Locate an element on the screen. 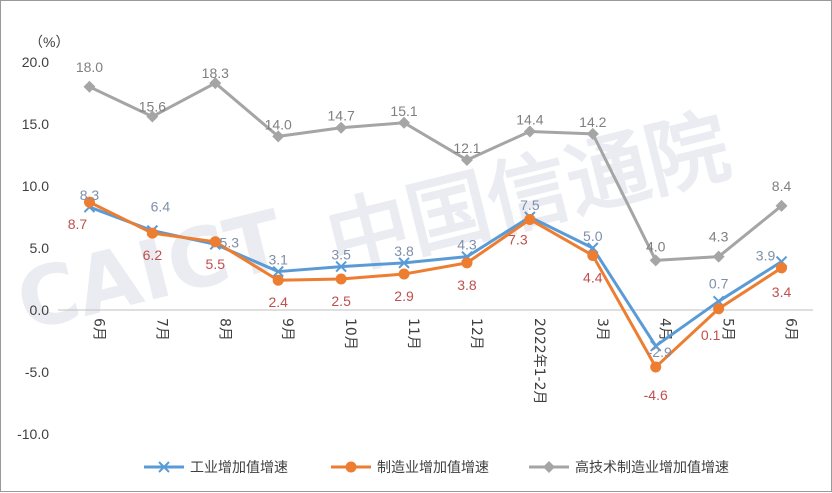 The width and height of the screenshot is (832, 493). y-tick-label: 0.0 is located at coordinates (40, 310).